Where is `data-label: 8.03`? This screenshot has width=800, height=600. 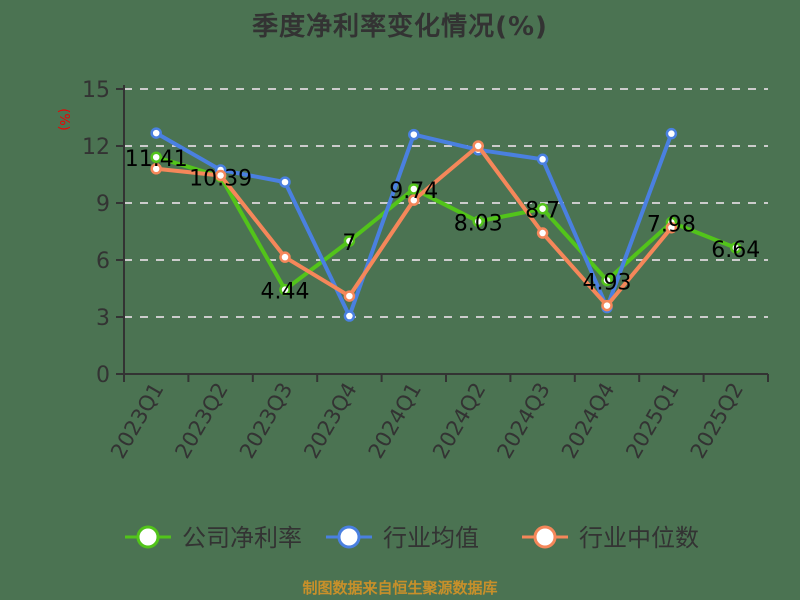 data-label: 8.03 is located at coordinates (478, 223).